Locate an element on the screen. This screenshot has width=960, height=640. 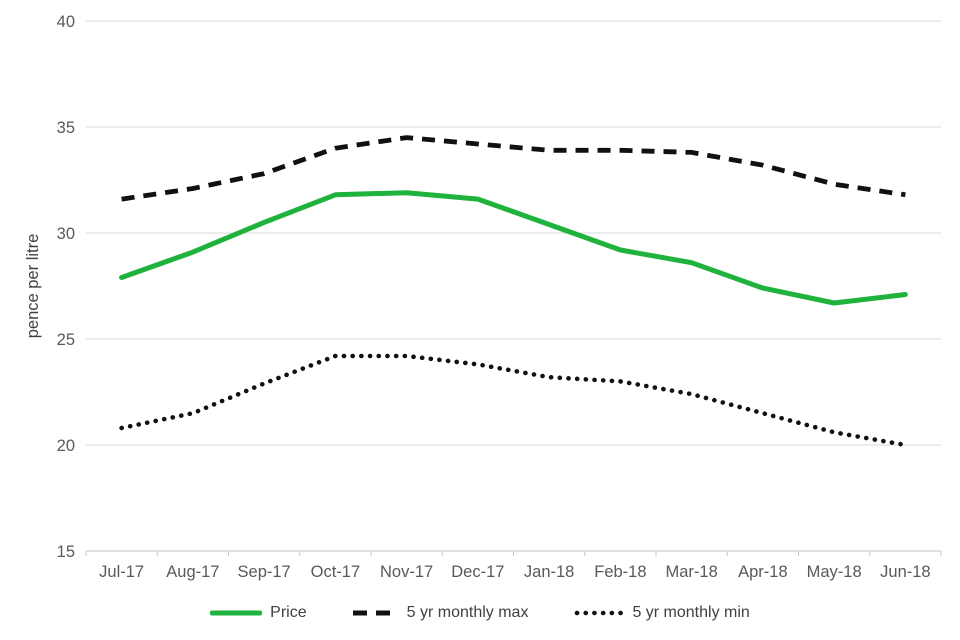
x-axis-tick-label: Nov-17 is located at coordinates (406, 572).